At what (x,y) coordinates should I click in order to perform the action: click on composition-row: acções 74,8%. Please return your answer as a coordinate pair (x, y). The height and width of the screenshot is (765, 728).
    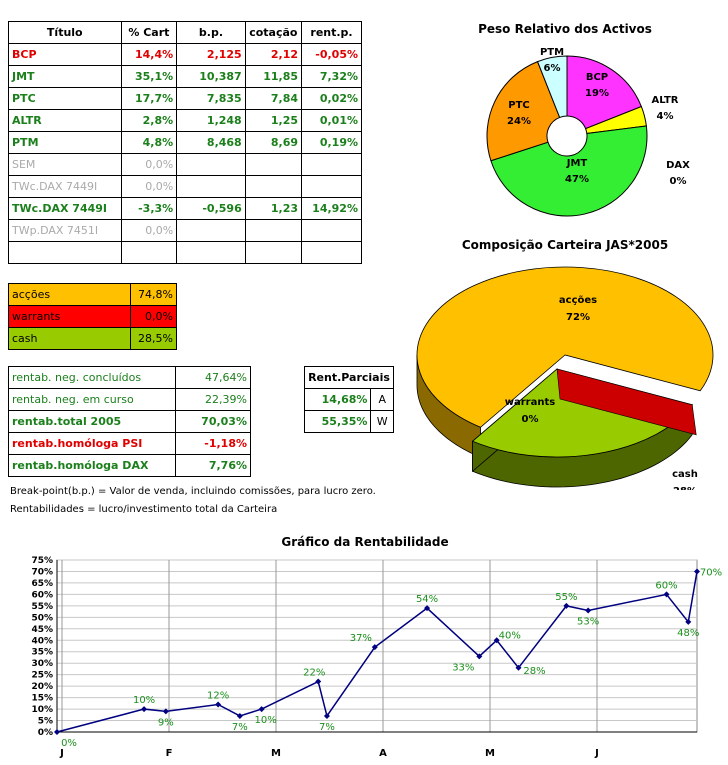
    Looking at the image, I should click on (92, 294).